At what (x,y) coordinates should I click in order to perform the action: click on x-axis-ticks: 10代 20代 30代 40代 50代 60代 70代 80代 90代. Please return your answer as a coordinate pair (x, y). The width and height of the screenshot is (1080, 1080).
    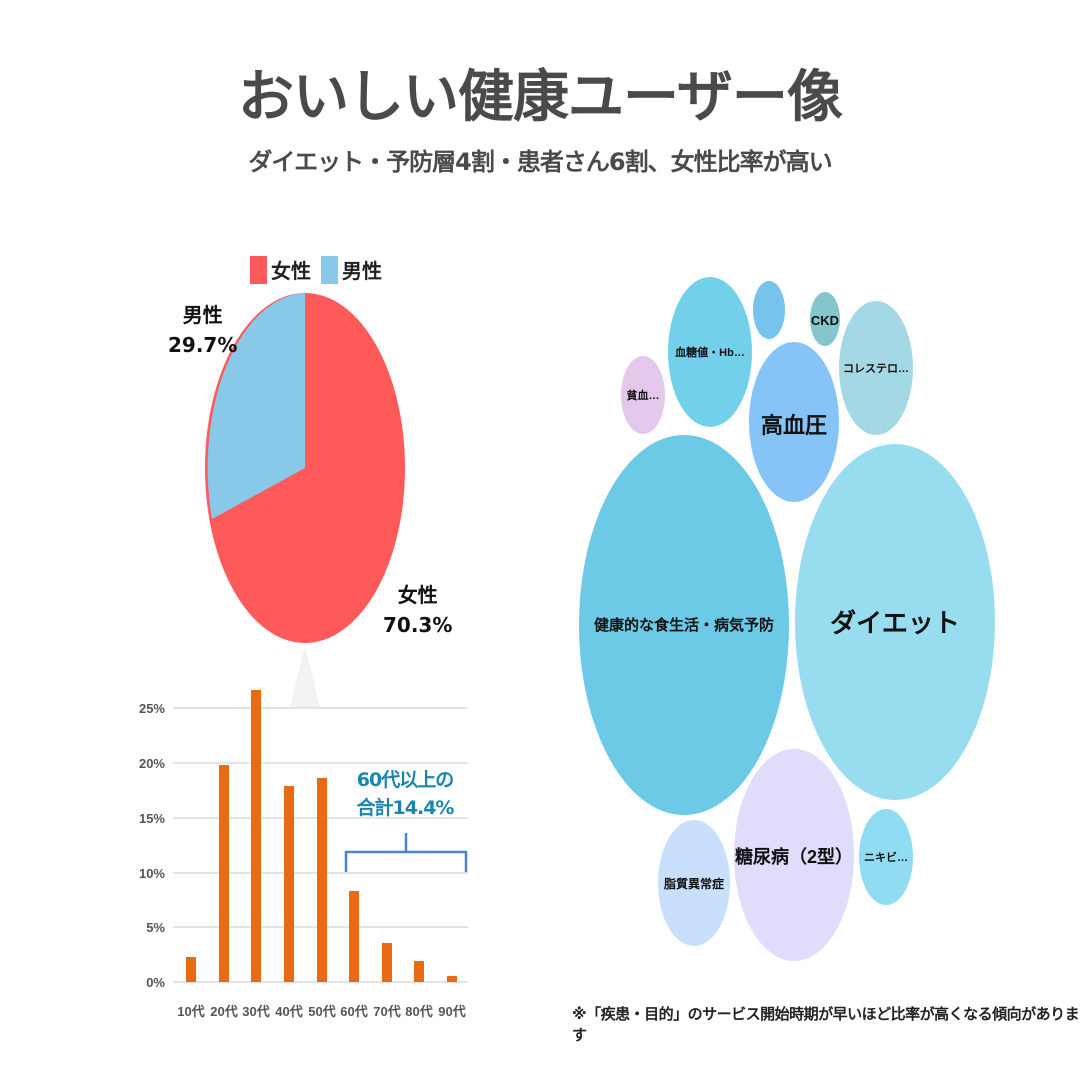
    Looking at the image, I should click on (321, 1011).